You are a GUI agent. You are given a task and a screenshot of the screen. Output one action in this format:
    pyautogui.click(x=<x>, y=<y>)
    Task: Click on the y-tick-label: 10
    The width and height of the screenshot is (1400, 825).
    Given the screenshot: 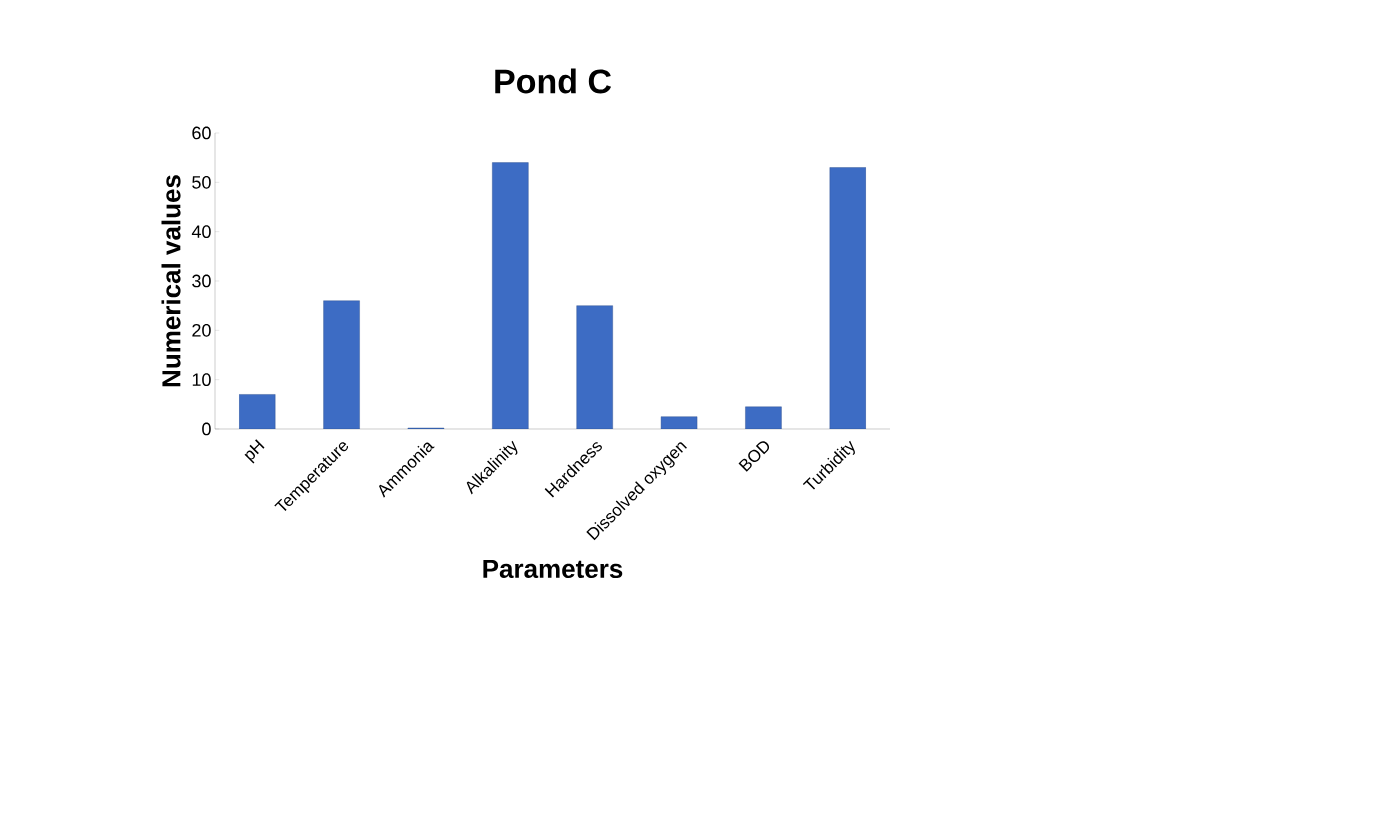 What is the action you would take?
    pyautogui.click(x=201, y=380)
    